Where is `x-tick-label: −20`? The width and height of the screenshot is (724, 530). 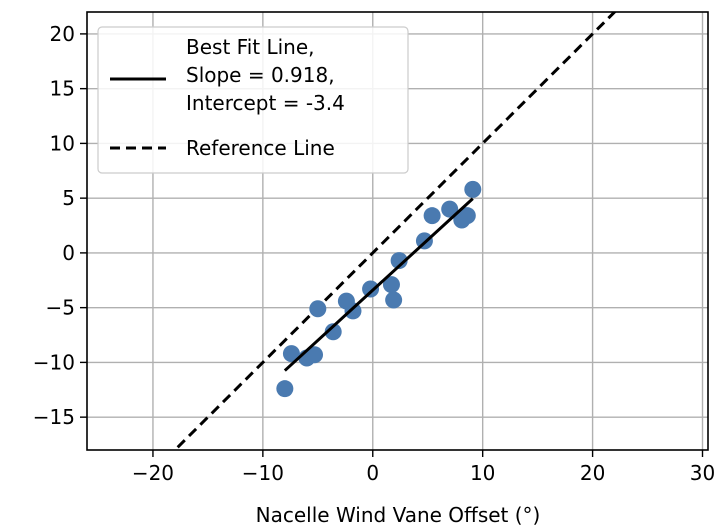
x-tick-label: −20 is located at coordinates (153, 473).